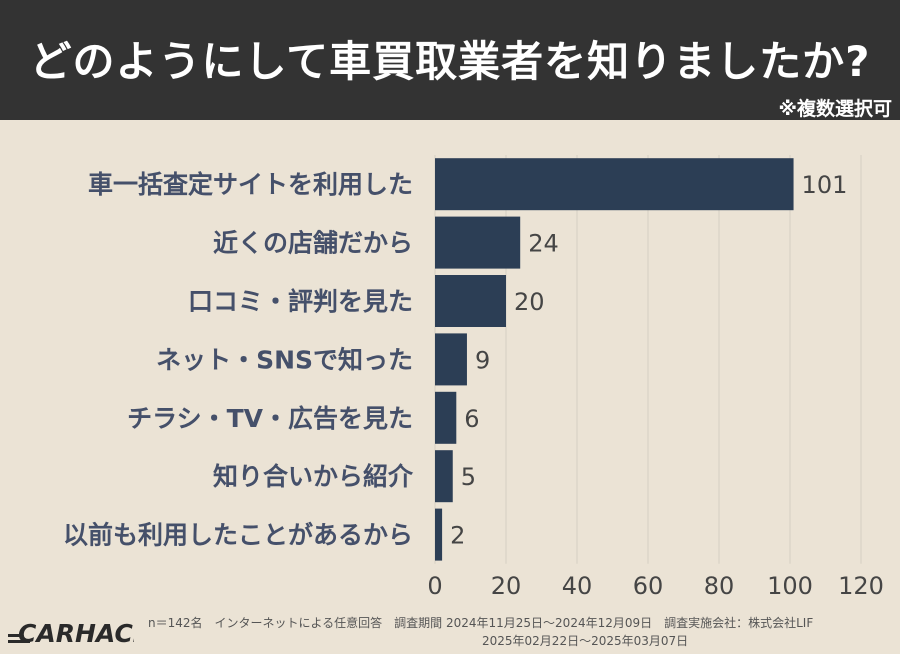  I want to click on x-tick-label: 60, so click(648, 586).